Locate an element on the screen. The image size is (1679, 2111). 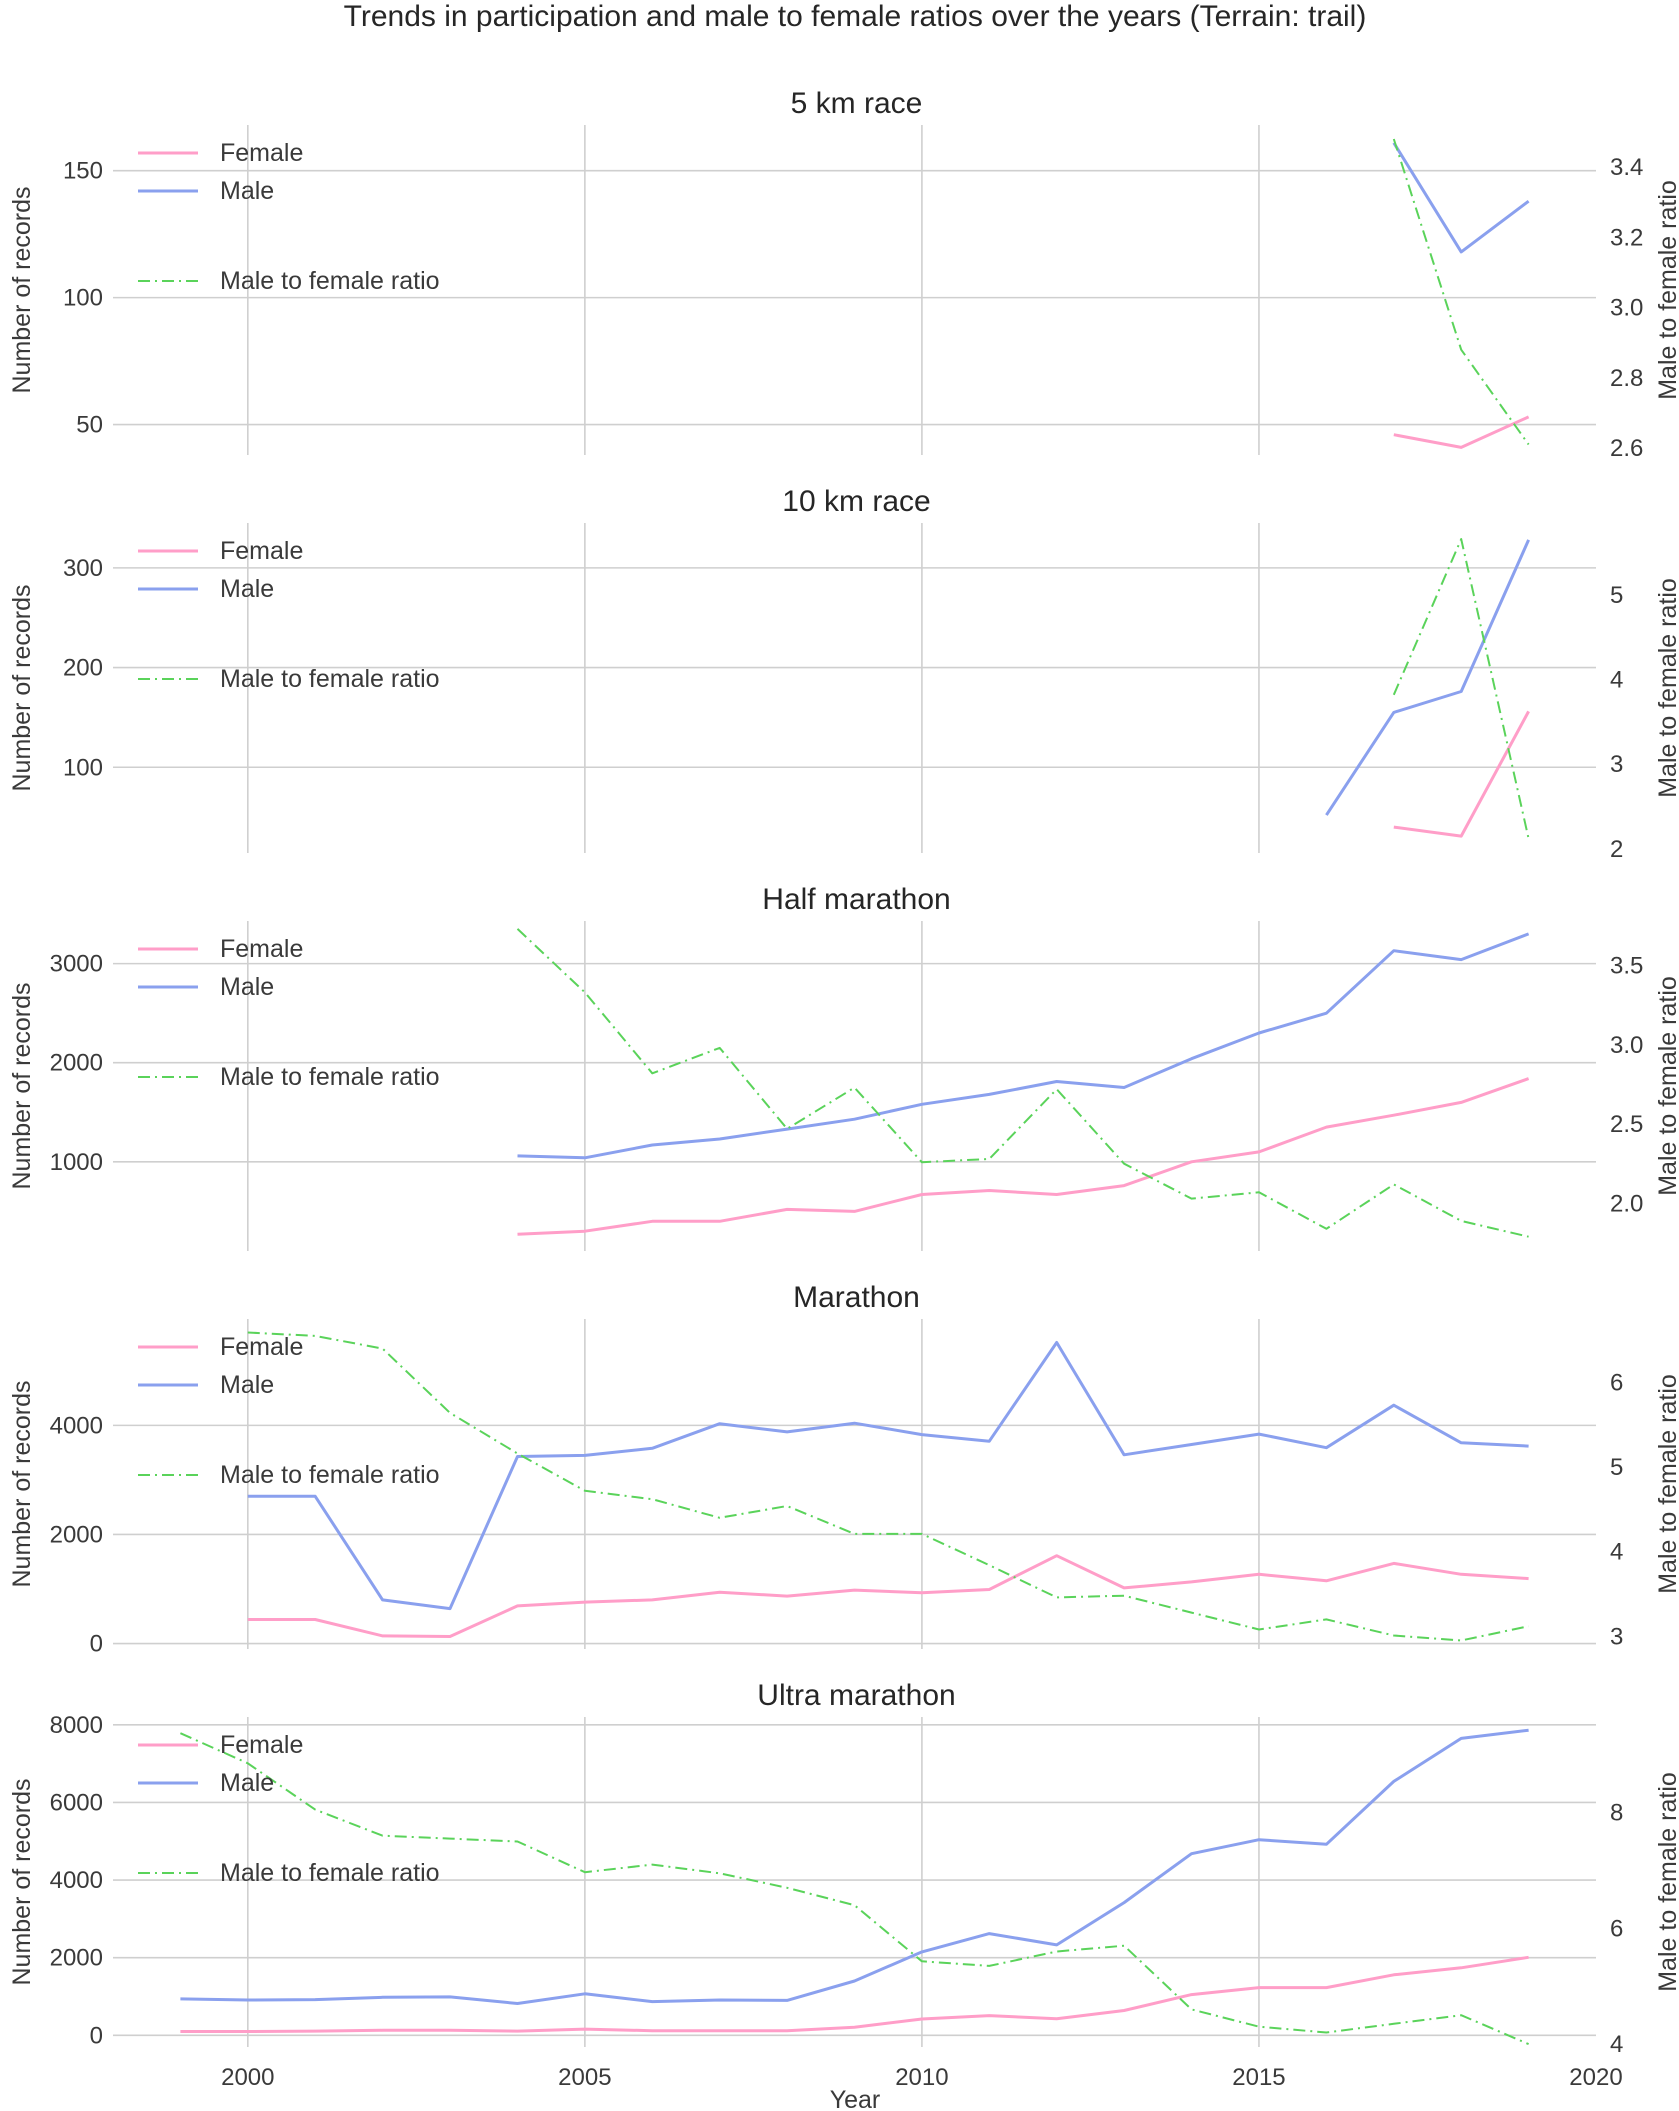
subplot-title: Ultra marathon is located at coordinates (856, 1695).